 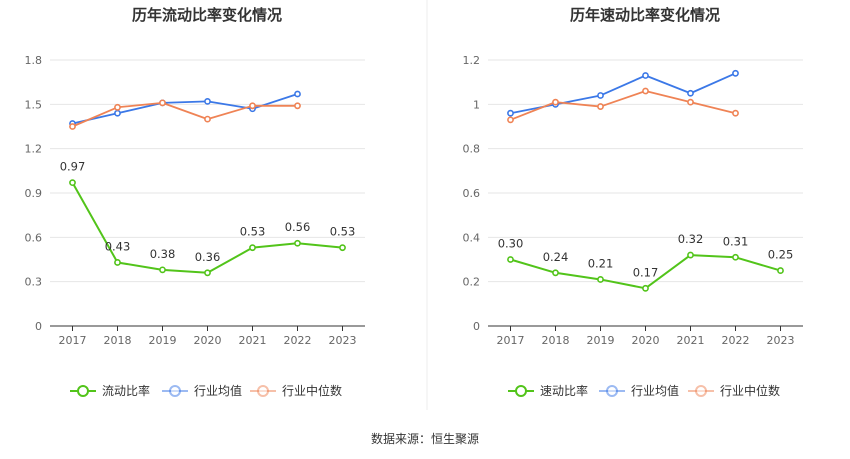 I want to click on legend-label: 行业均值, so click(x=655, y=390).